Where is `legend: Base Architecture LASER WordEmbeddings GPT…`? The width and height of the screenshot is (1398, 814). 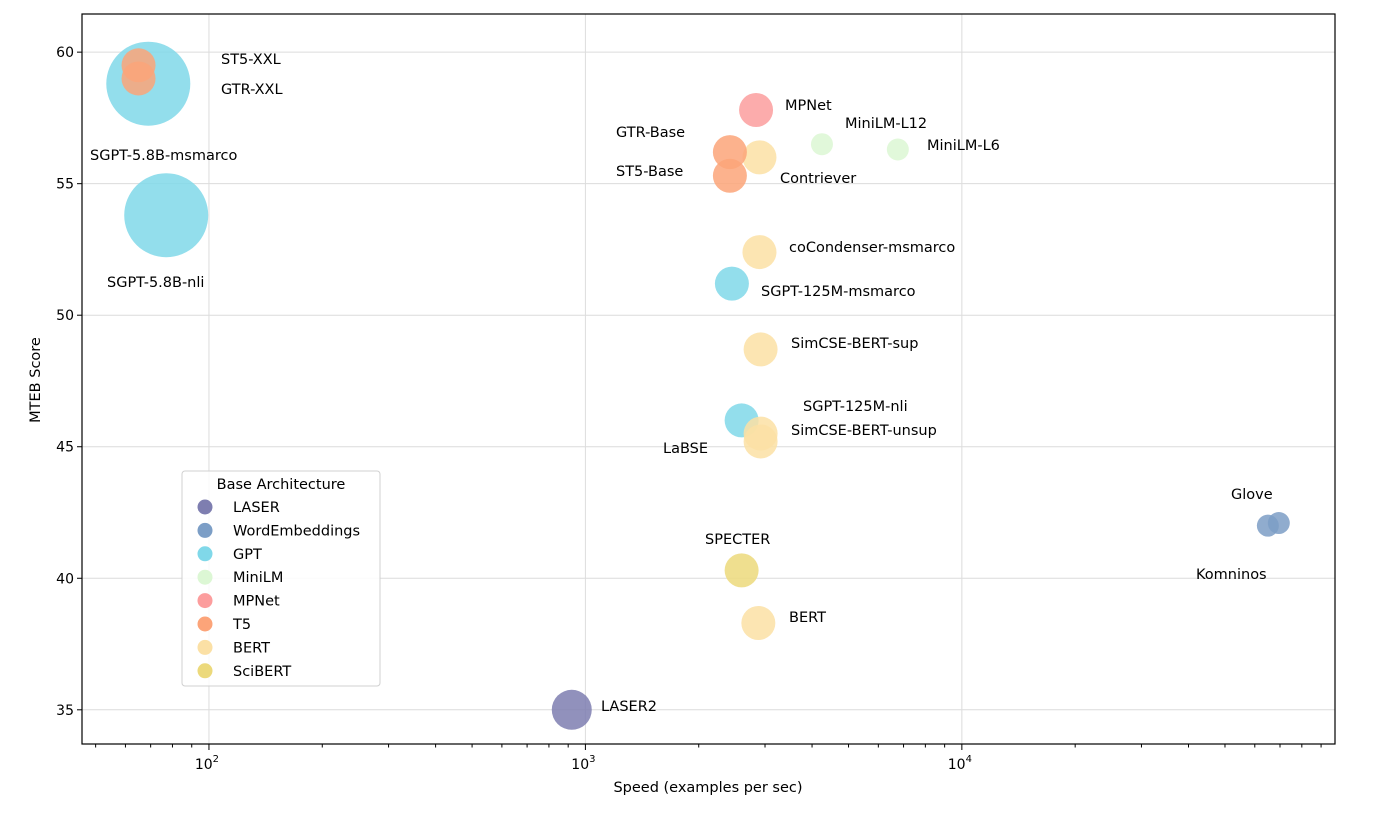 legend: Base Architecture LASER WordEmbeddings GPT… is located at coordinates (281, 578).